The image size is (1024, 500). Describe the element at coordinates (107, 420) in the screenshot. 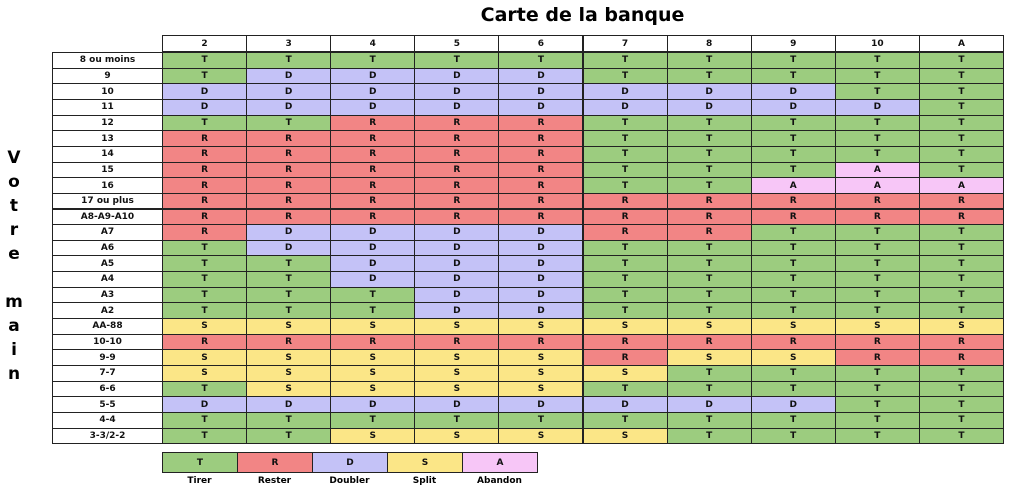

I see `row-label: 4-4` at that location.